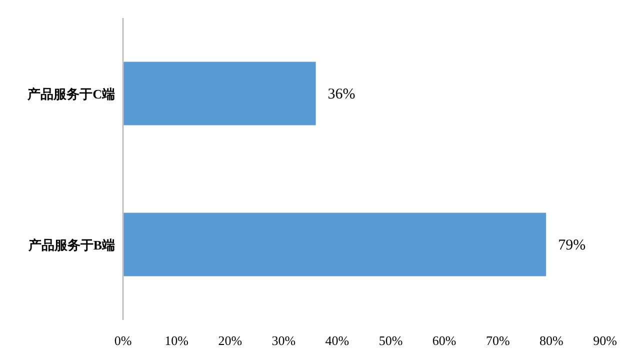 Image resolution: width=634 pixels, height=361 pixels. Describe the element at coordinates (284, 340) in the screenshot. I see `x-tick-label: 30%` at that location.